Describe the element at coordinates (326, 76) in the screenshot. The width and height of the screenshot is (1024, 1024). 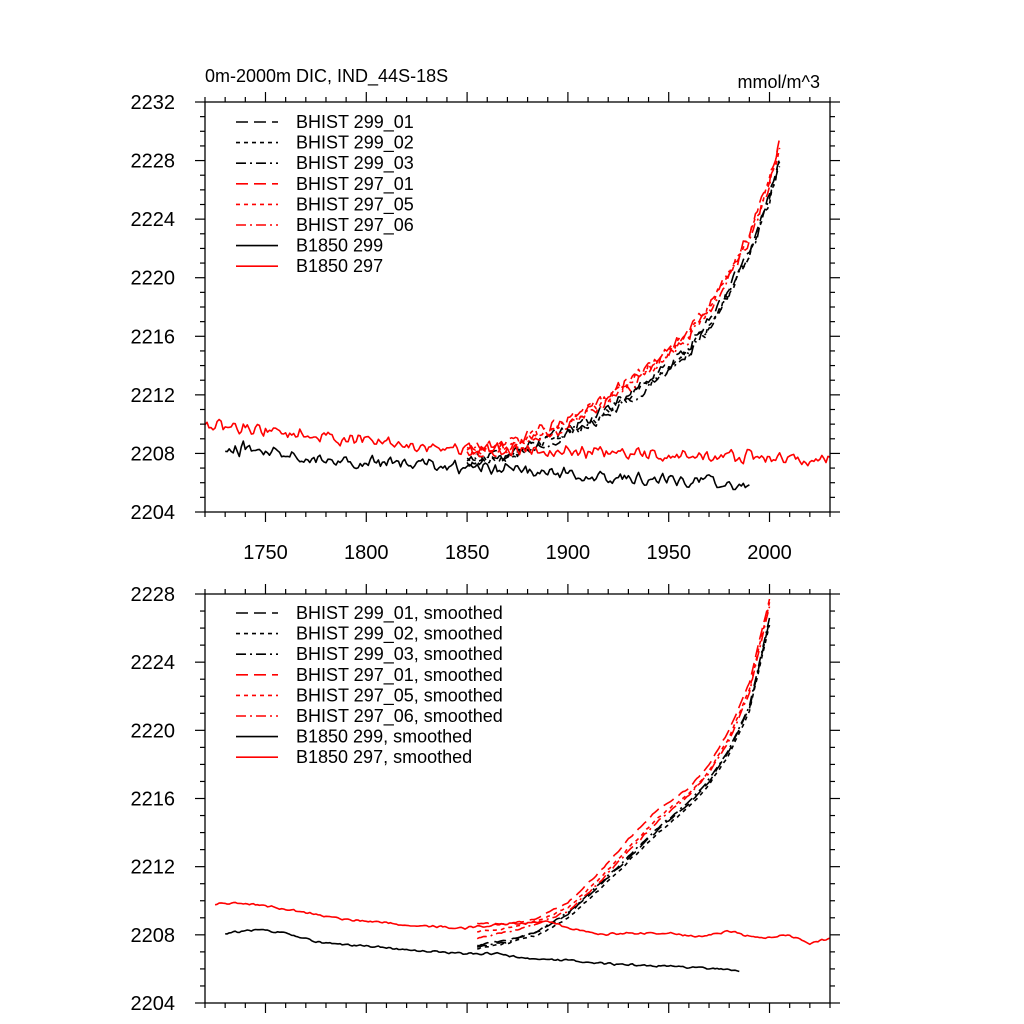
I see `chart-title: 0m-2000m DIC, IND_44S-18S` at that location.